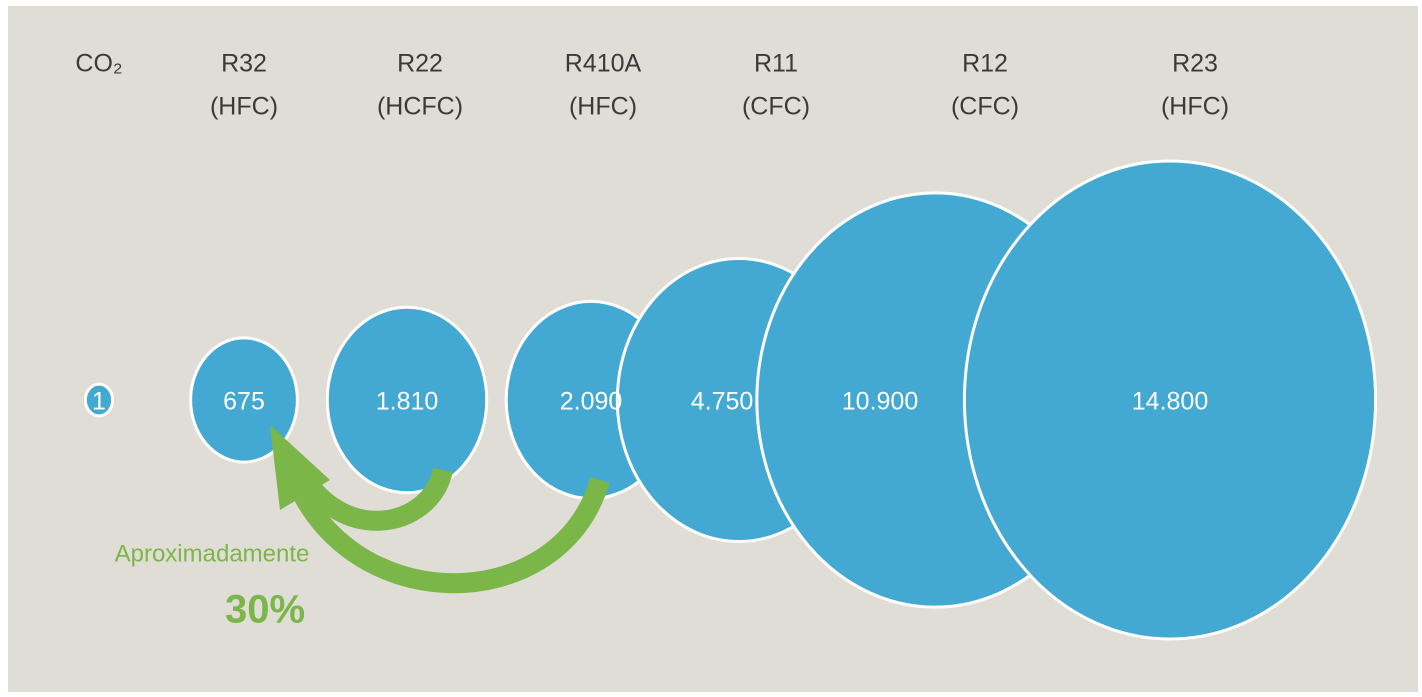  Describe the element at coordinates (244, 64) in the screenshot. I see `category-label: R32` at that location.